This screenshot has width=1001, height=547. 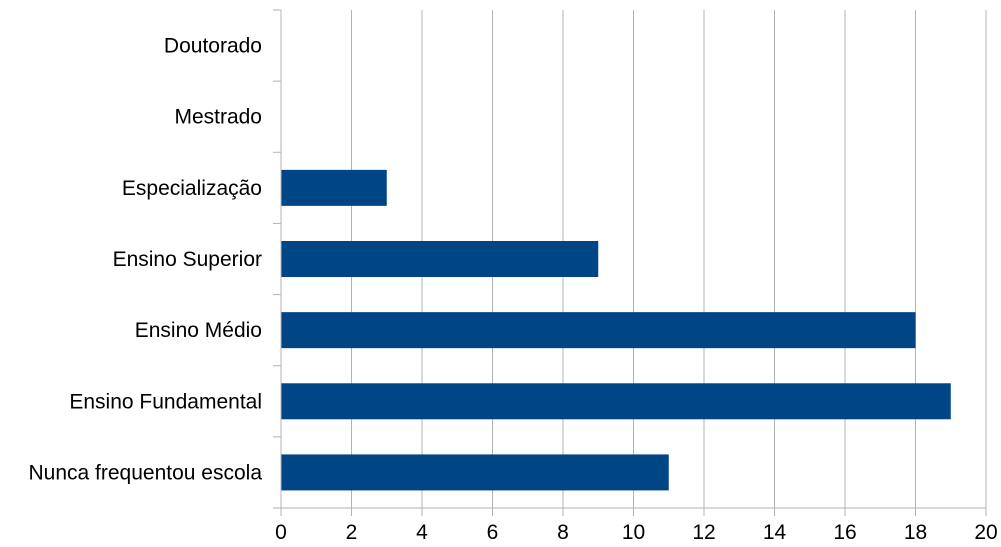 I want to click on x-tick-label-2: 2, so click(x=352, y=532).